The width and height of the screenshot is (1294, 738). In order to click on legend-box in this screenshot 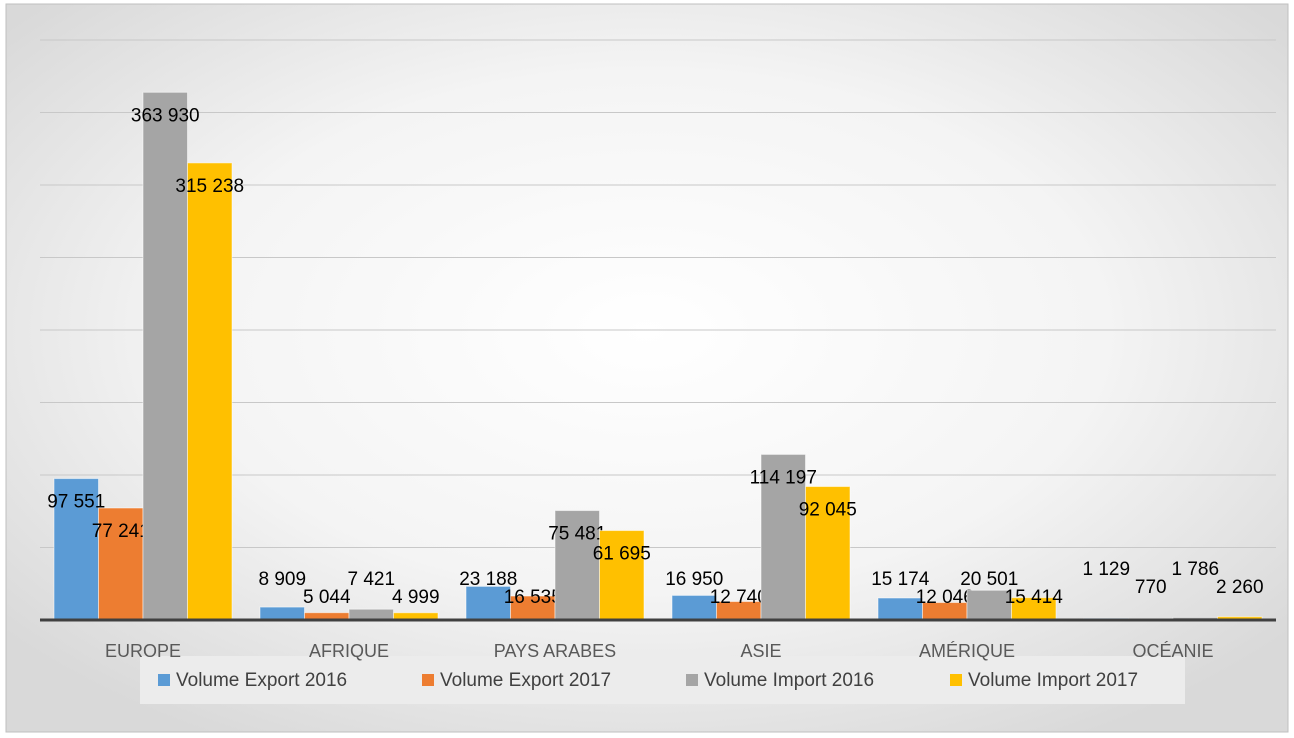, I will do `click(662, 680)`.